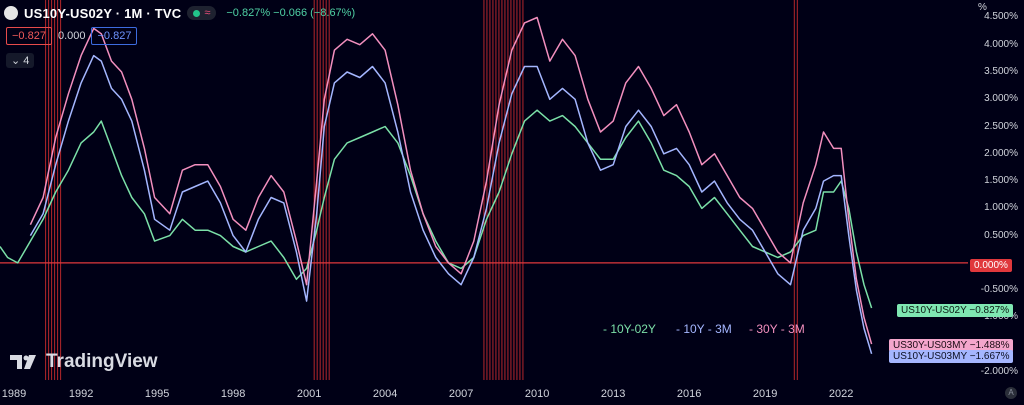  Describe the element at coordinates (689, 394) in the screenshot. I see `x-tick-label: 2016` at that location.